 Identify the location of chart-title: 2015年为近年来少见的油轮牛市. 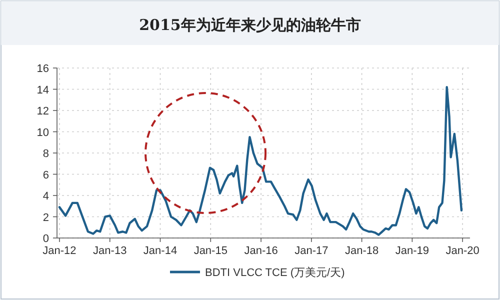
(250, 25).